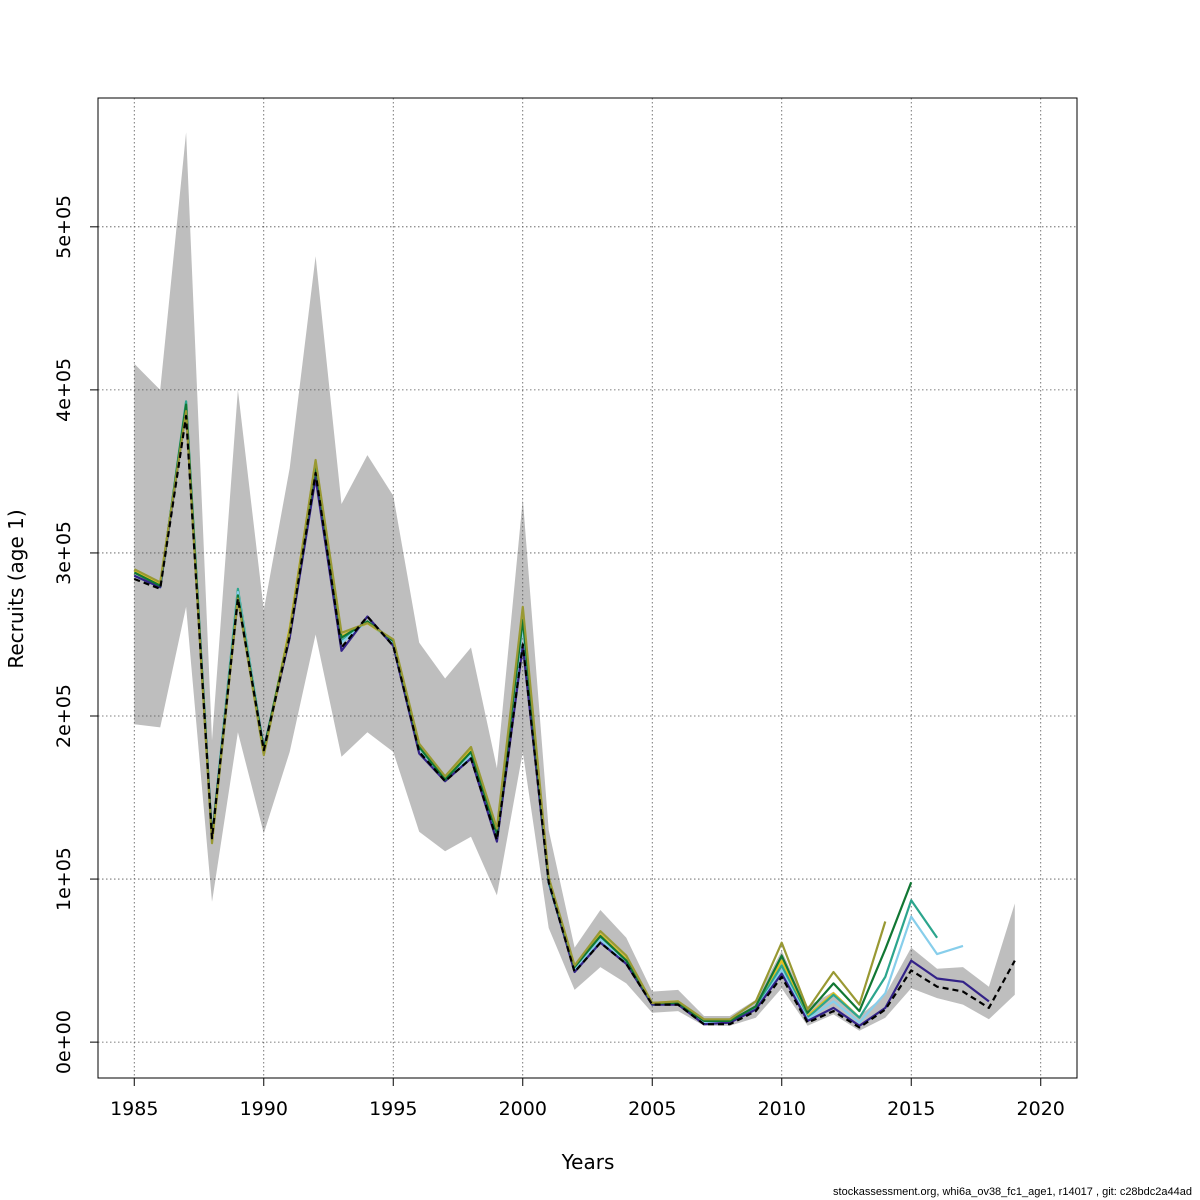 The height and width of the screenshot is (1200, 1200). I want to click on x-tick-label: 1990, so click(264, 1109).